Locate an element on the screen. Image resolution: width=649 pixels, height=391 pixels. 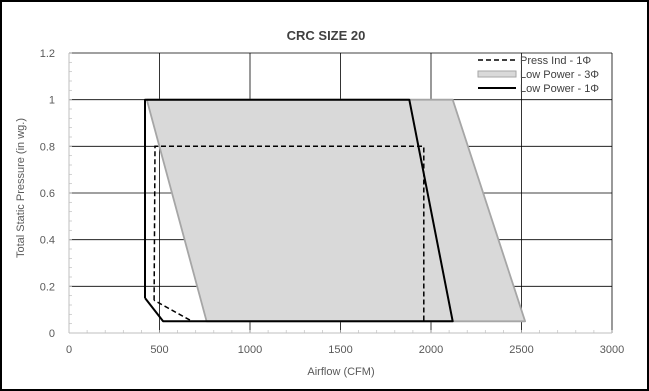
y-tick-label: 0.6 is located at coordinates (47, 194).